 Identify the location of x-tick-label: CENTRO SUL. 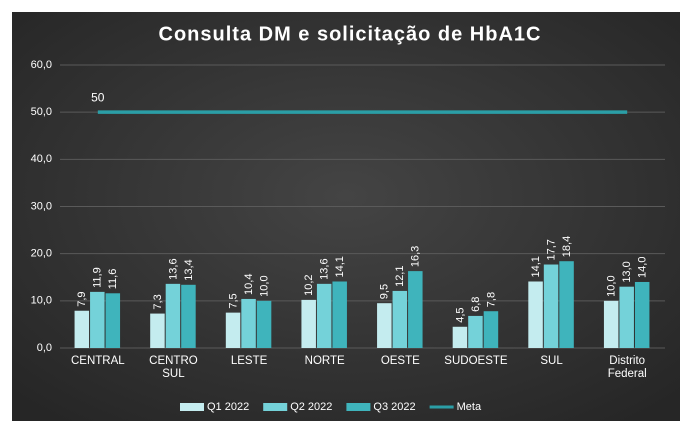
(173, 367).